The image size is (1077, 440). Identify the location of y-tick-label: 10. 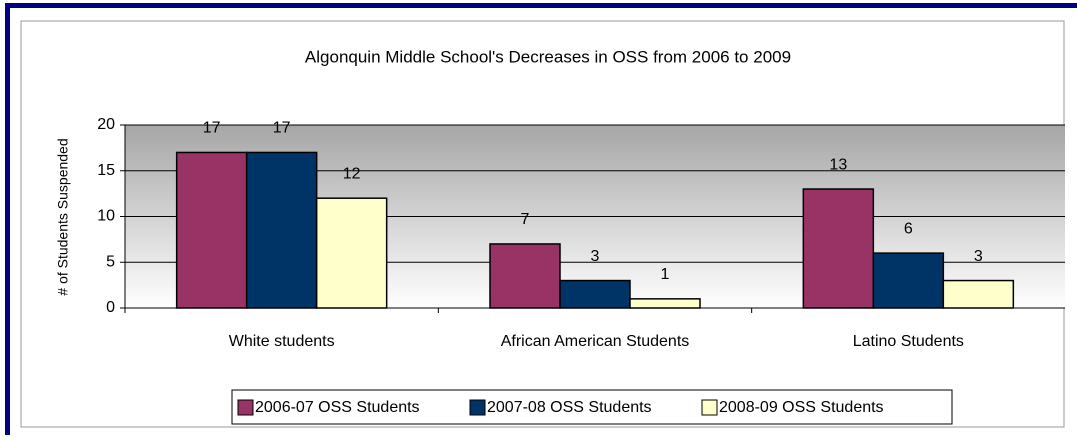
(106, 216).